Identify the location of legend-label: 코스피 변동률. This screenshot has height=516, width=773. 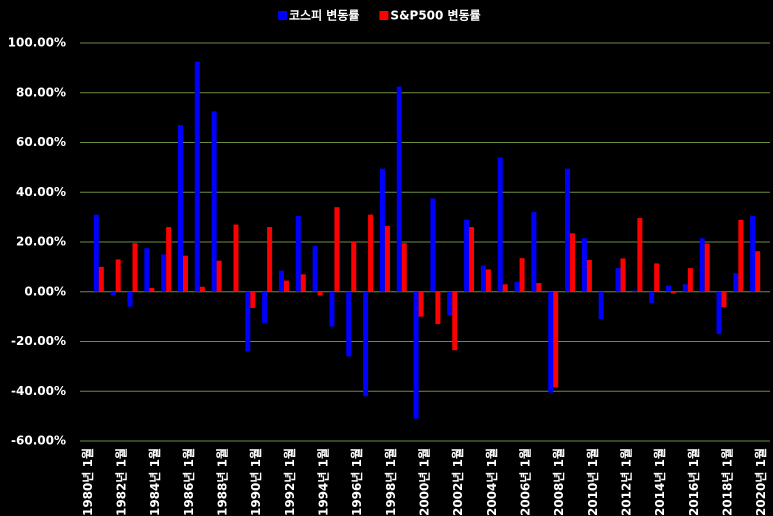
(324, 15).